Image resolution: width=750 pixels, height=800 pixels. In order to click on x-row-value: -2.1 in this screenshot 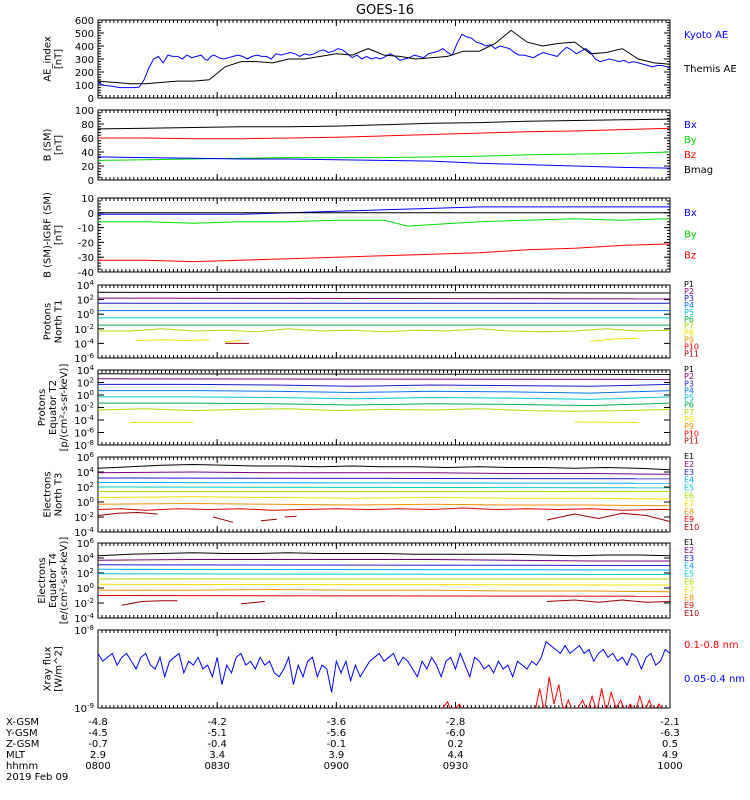, I will do `click(670, 722)`.